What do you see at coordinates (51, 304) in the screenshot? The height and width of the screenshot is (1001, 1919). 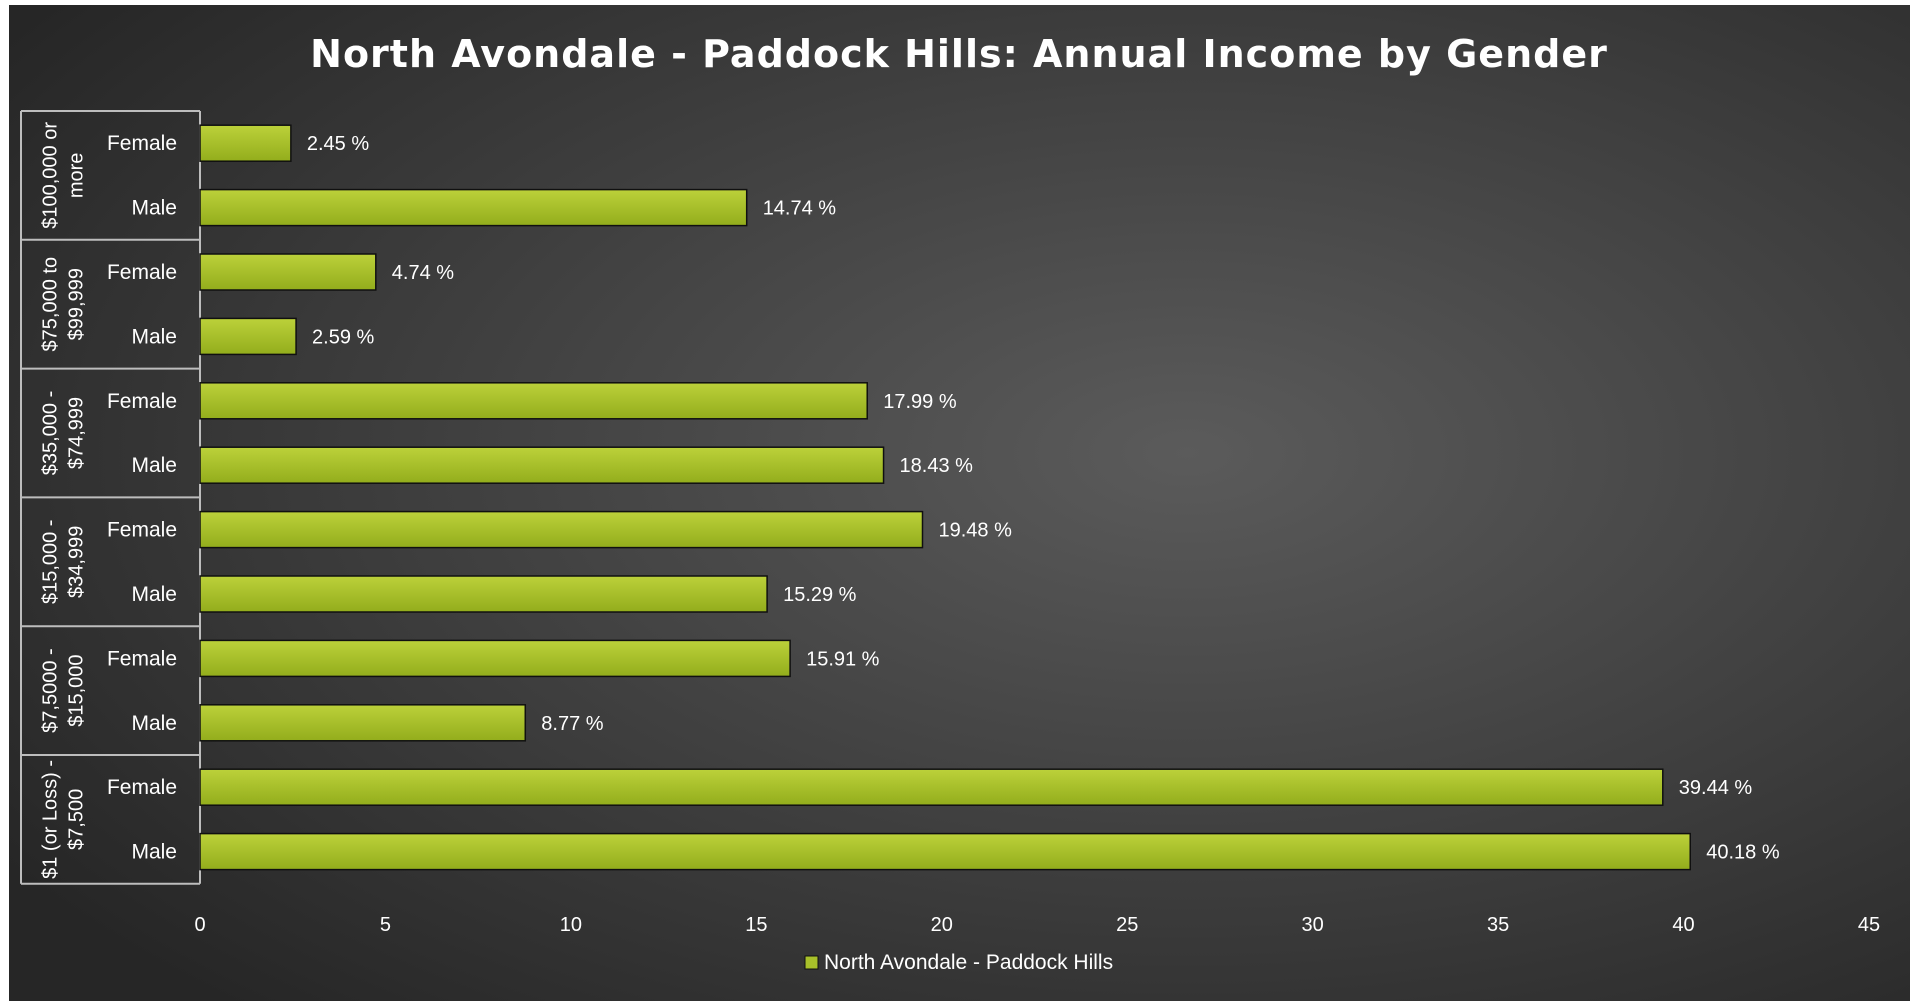 I see `group-label-line: $75,000 to` at bounding box center [51, 304].